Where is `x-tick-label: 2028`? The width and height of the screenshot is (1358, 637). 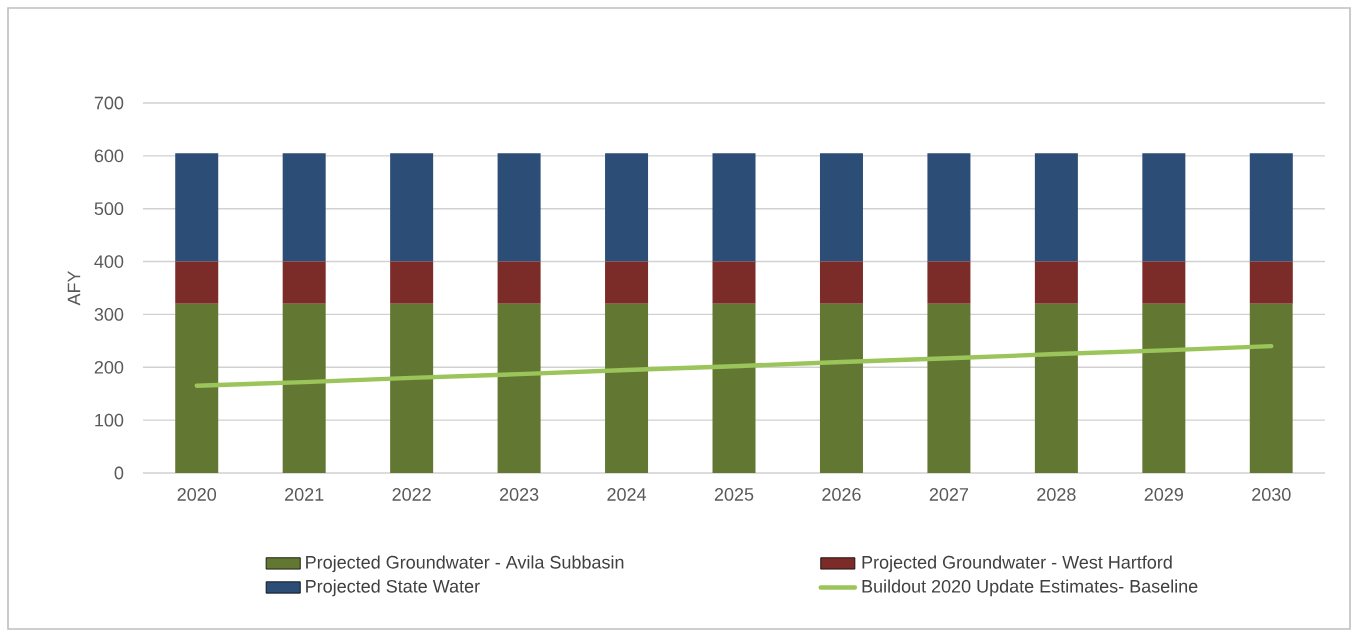 x-tick-label: 2028 is located at coordinates (1056, 494).